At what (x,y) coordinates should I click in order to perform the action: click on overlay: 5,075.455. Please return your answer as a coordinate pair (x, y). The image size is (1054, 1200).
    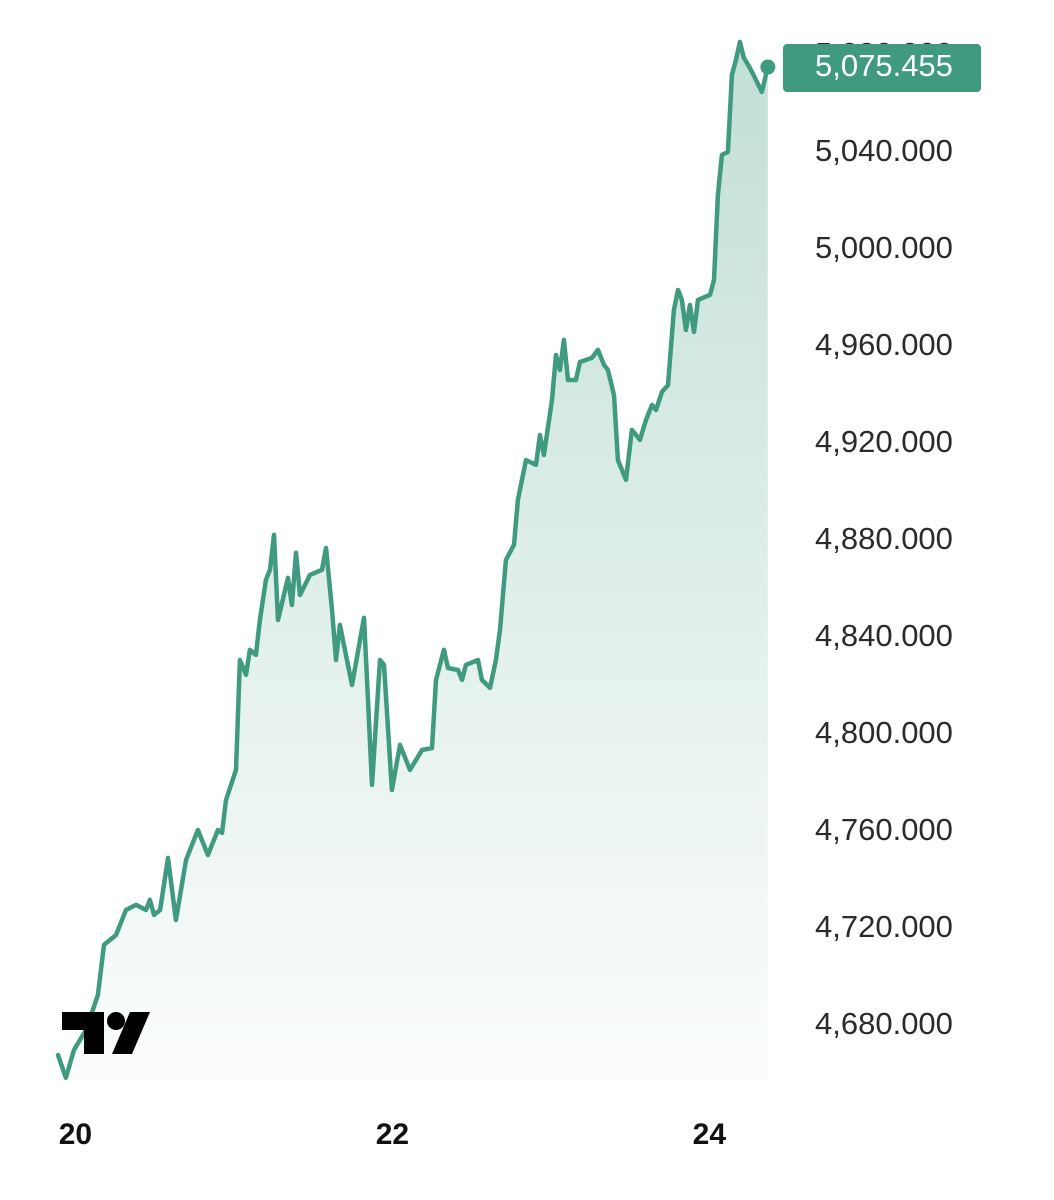
    Looking at the image, I should click on (870, 68).